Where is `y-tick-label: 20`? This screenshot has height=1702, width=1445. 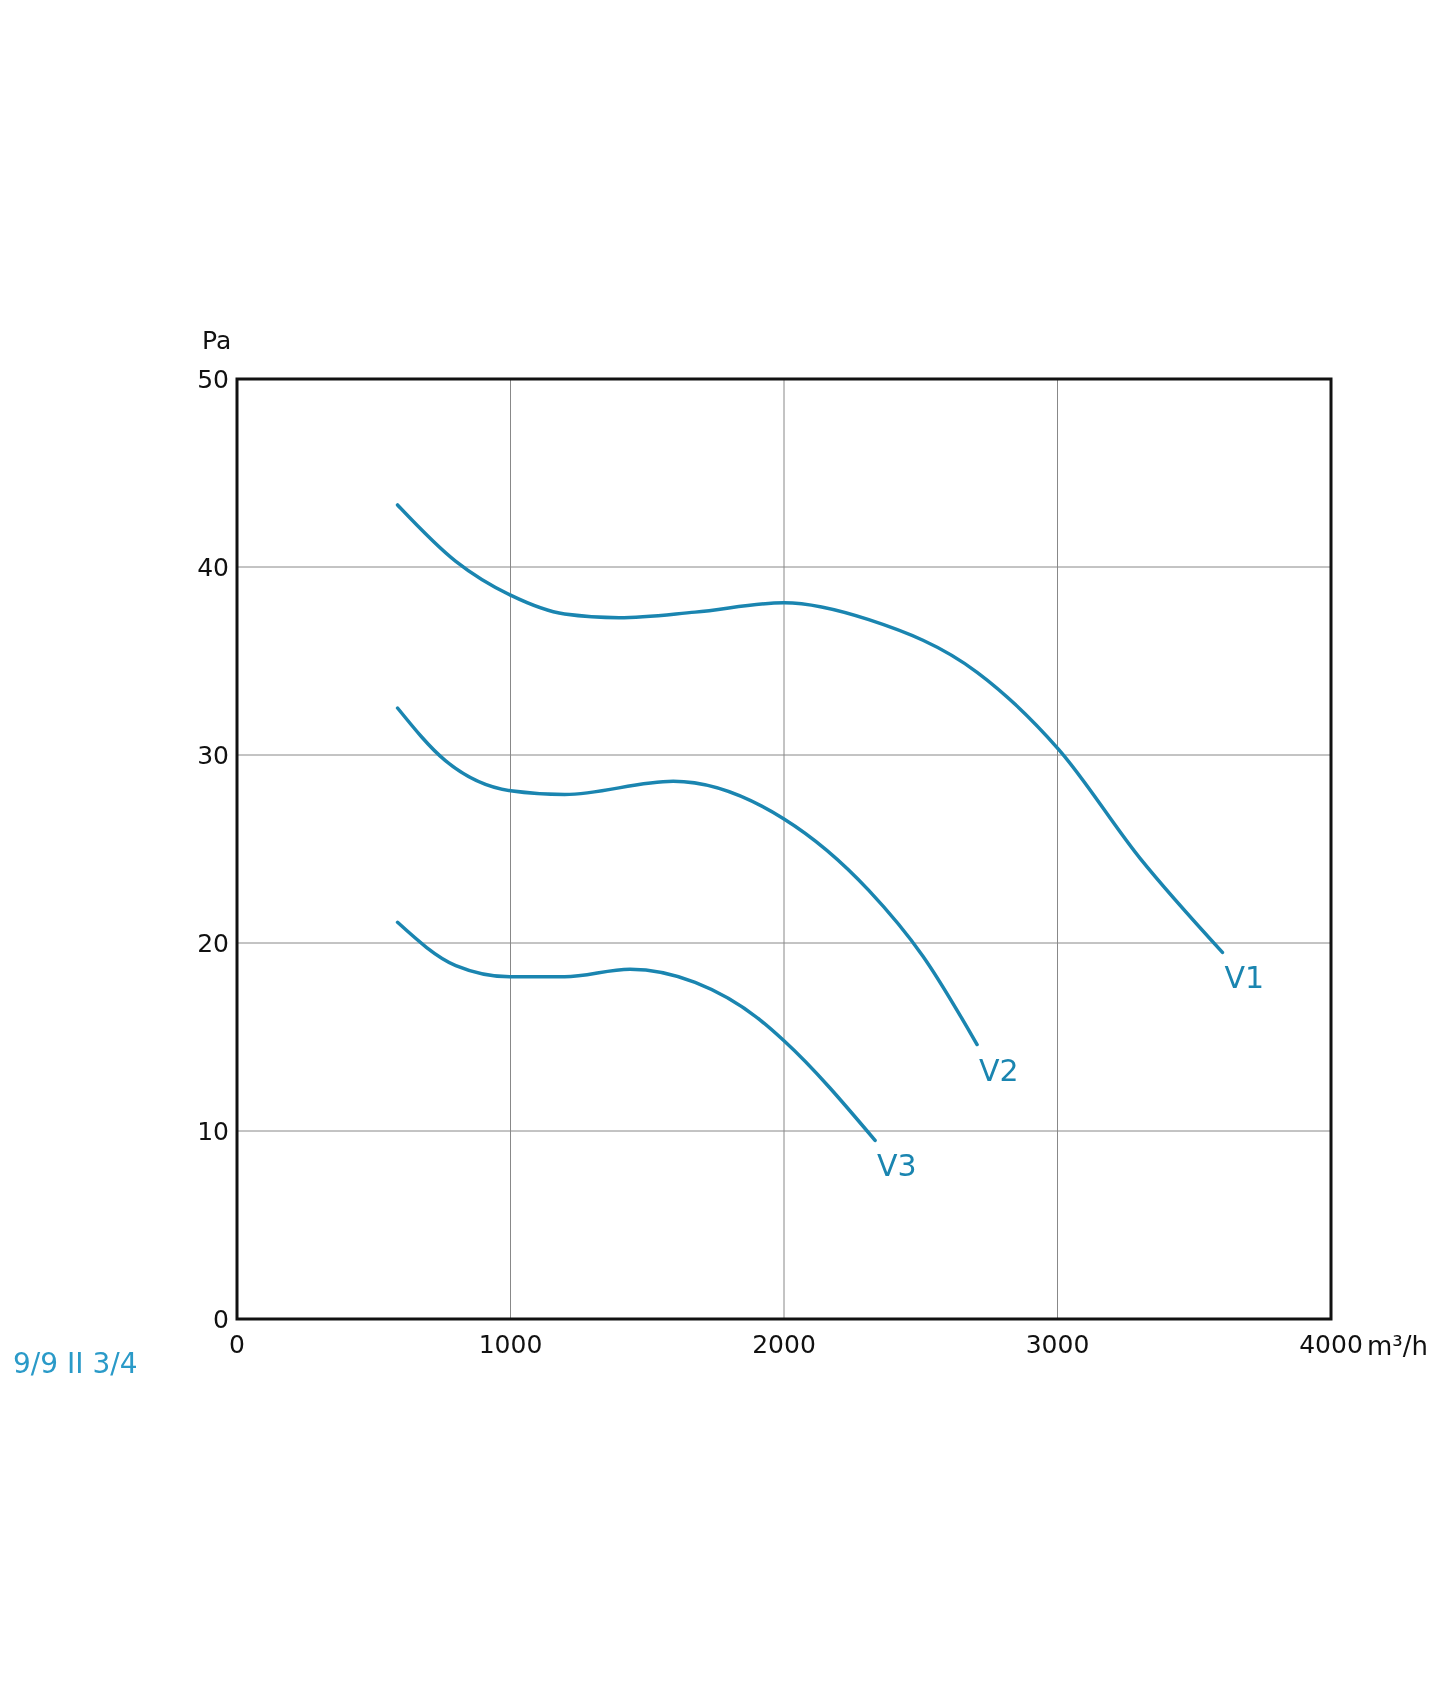
y-tick-label: 20 is located at coordinates (213, 943).